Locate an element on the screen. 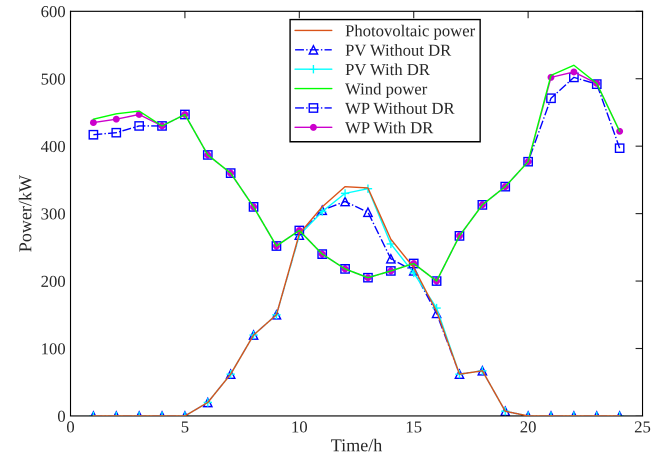 This screenshot has width=659, height=470. y-tick-label: 600 is located at coordinates (53, 12).